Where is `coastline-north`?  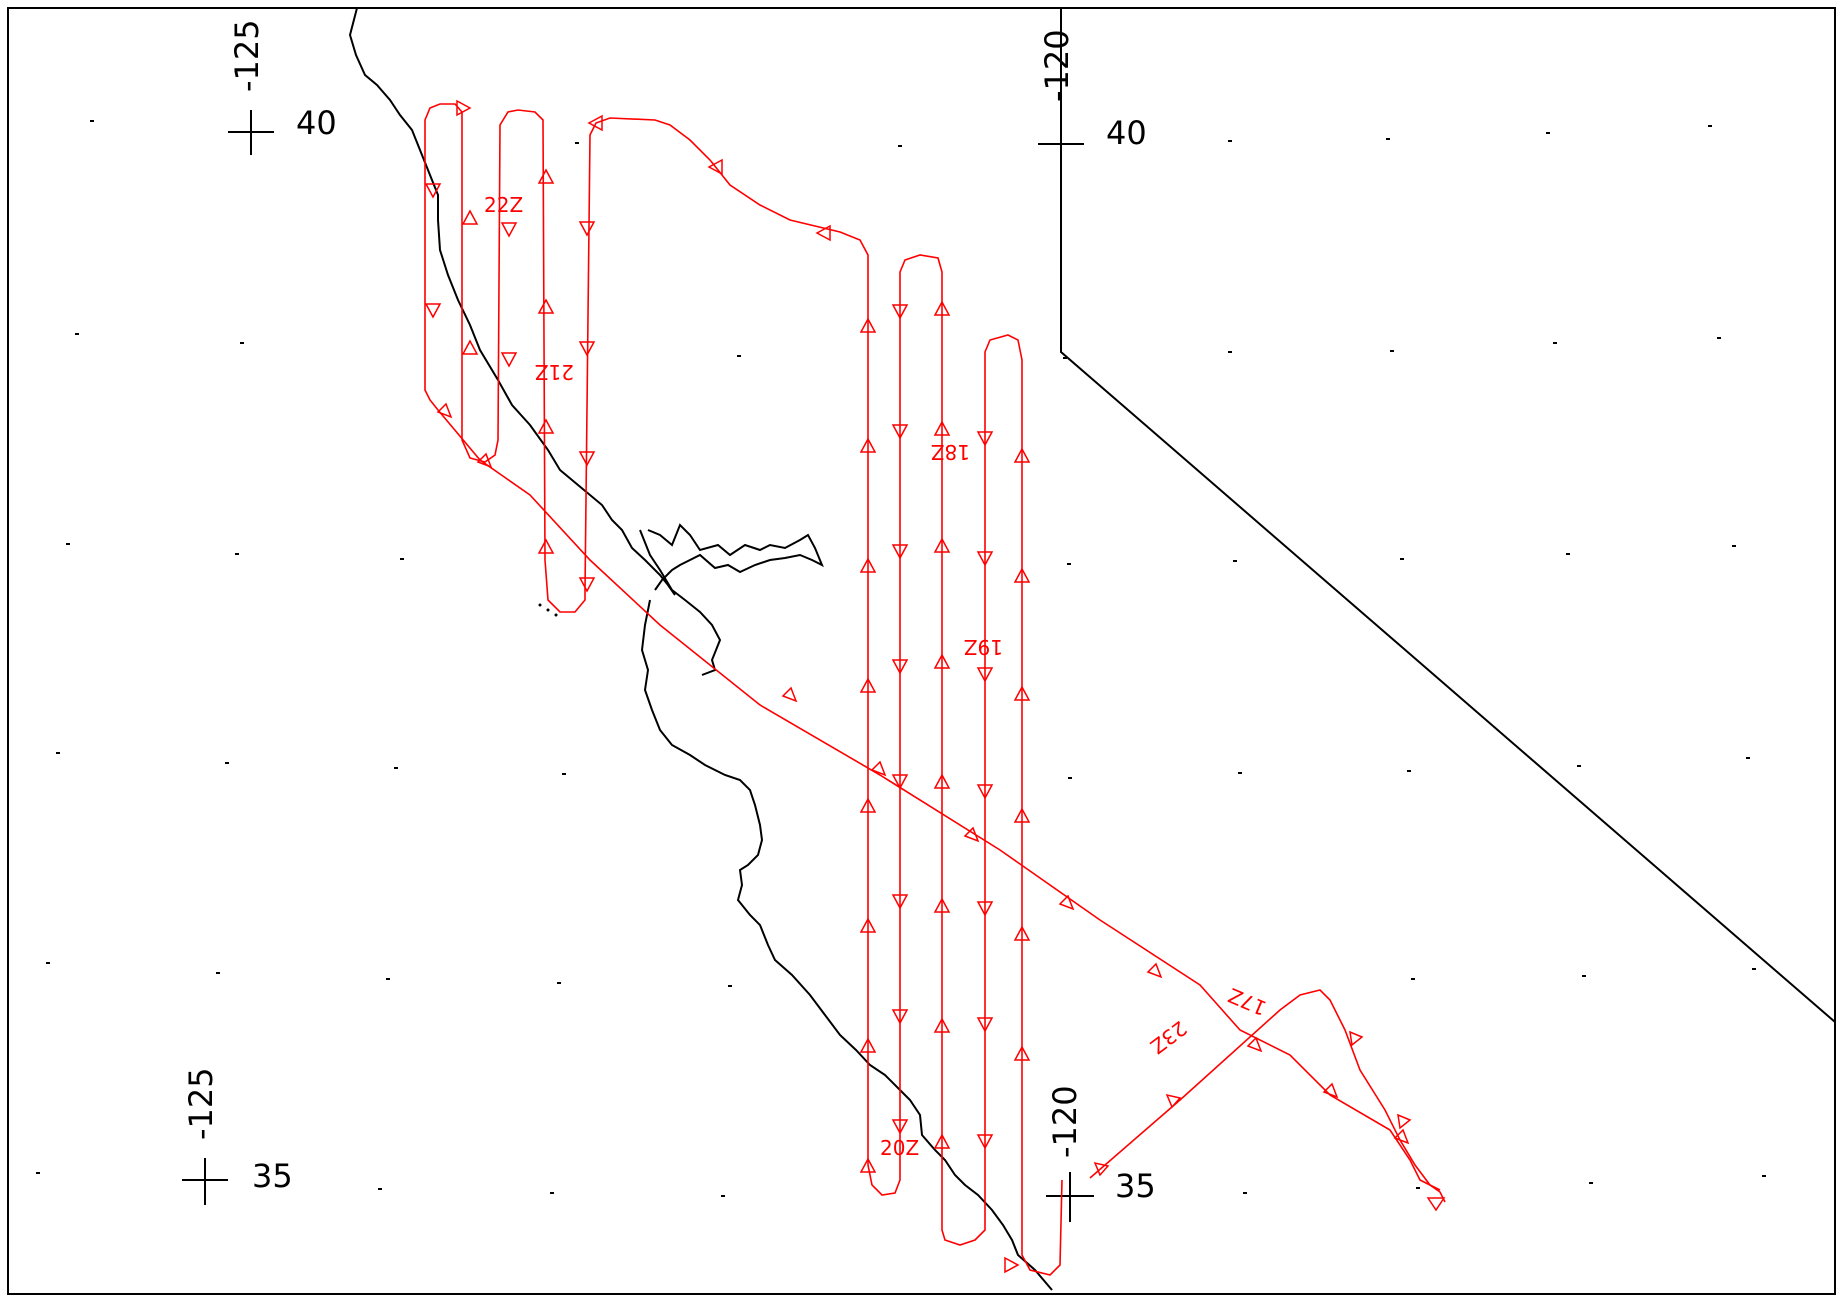
coastline-north is located at coordinates (512, 301).